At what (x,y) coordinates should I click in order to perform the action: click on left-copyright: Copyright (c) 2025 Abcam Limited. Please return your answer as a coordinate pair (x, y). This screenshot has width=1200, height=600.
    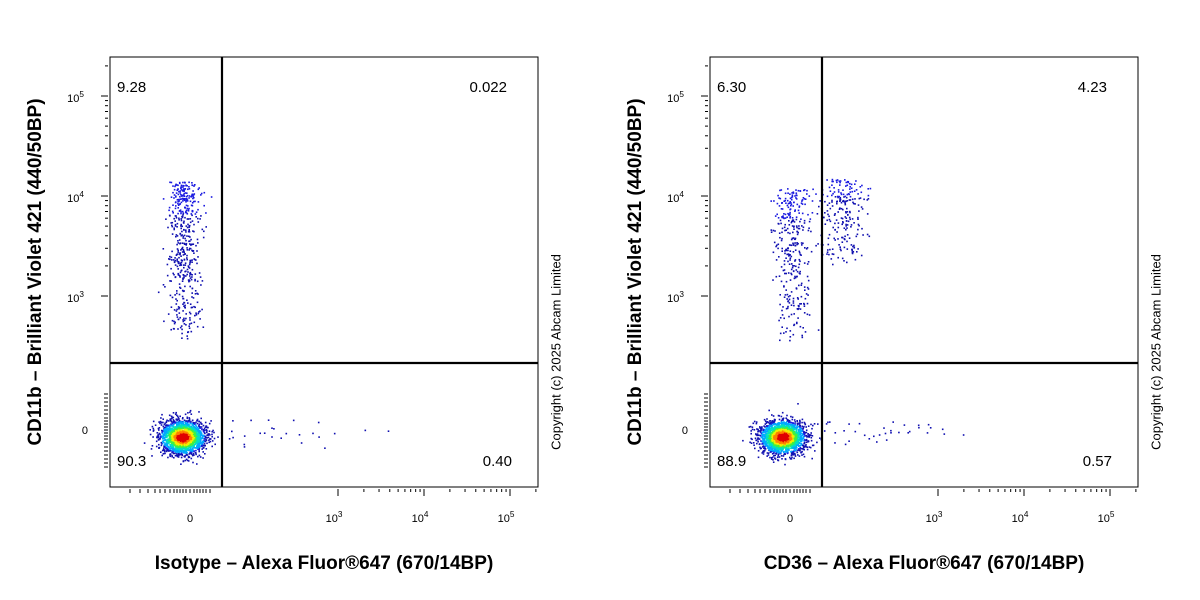
    Looking at the image, I should click on (556, 352).